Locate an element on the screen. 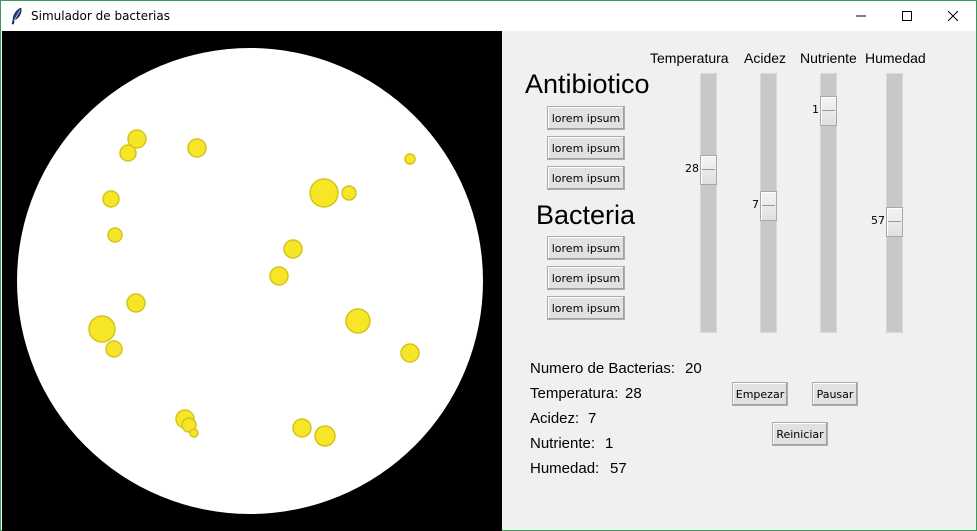  maximize-button is located at coordinates (907, 16).